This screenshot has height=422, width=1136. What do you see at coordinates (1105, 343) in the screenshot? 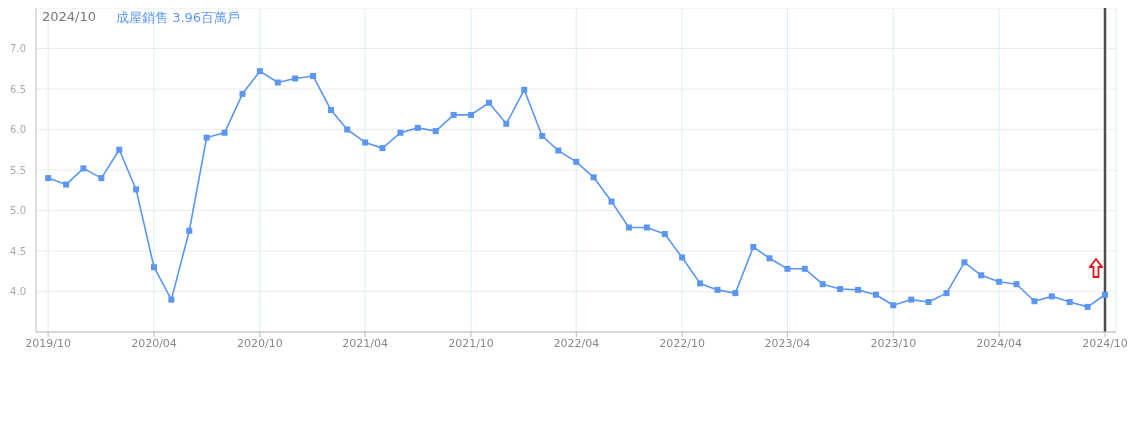
I see `x-tick-label: 2024/10` at bounding box center [1105, 343].